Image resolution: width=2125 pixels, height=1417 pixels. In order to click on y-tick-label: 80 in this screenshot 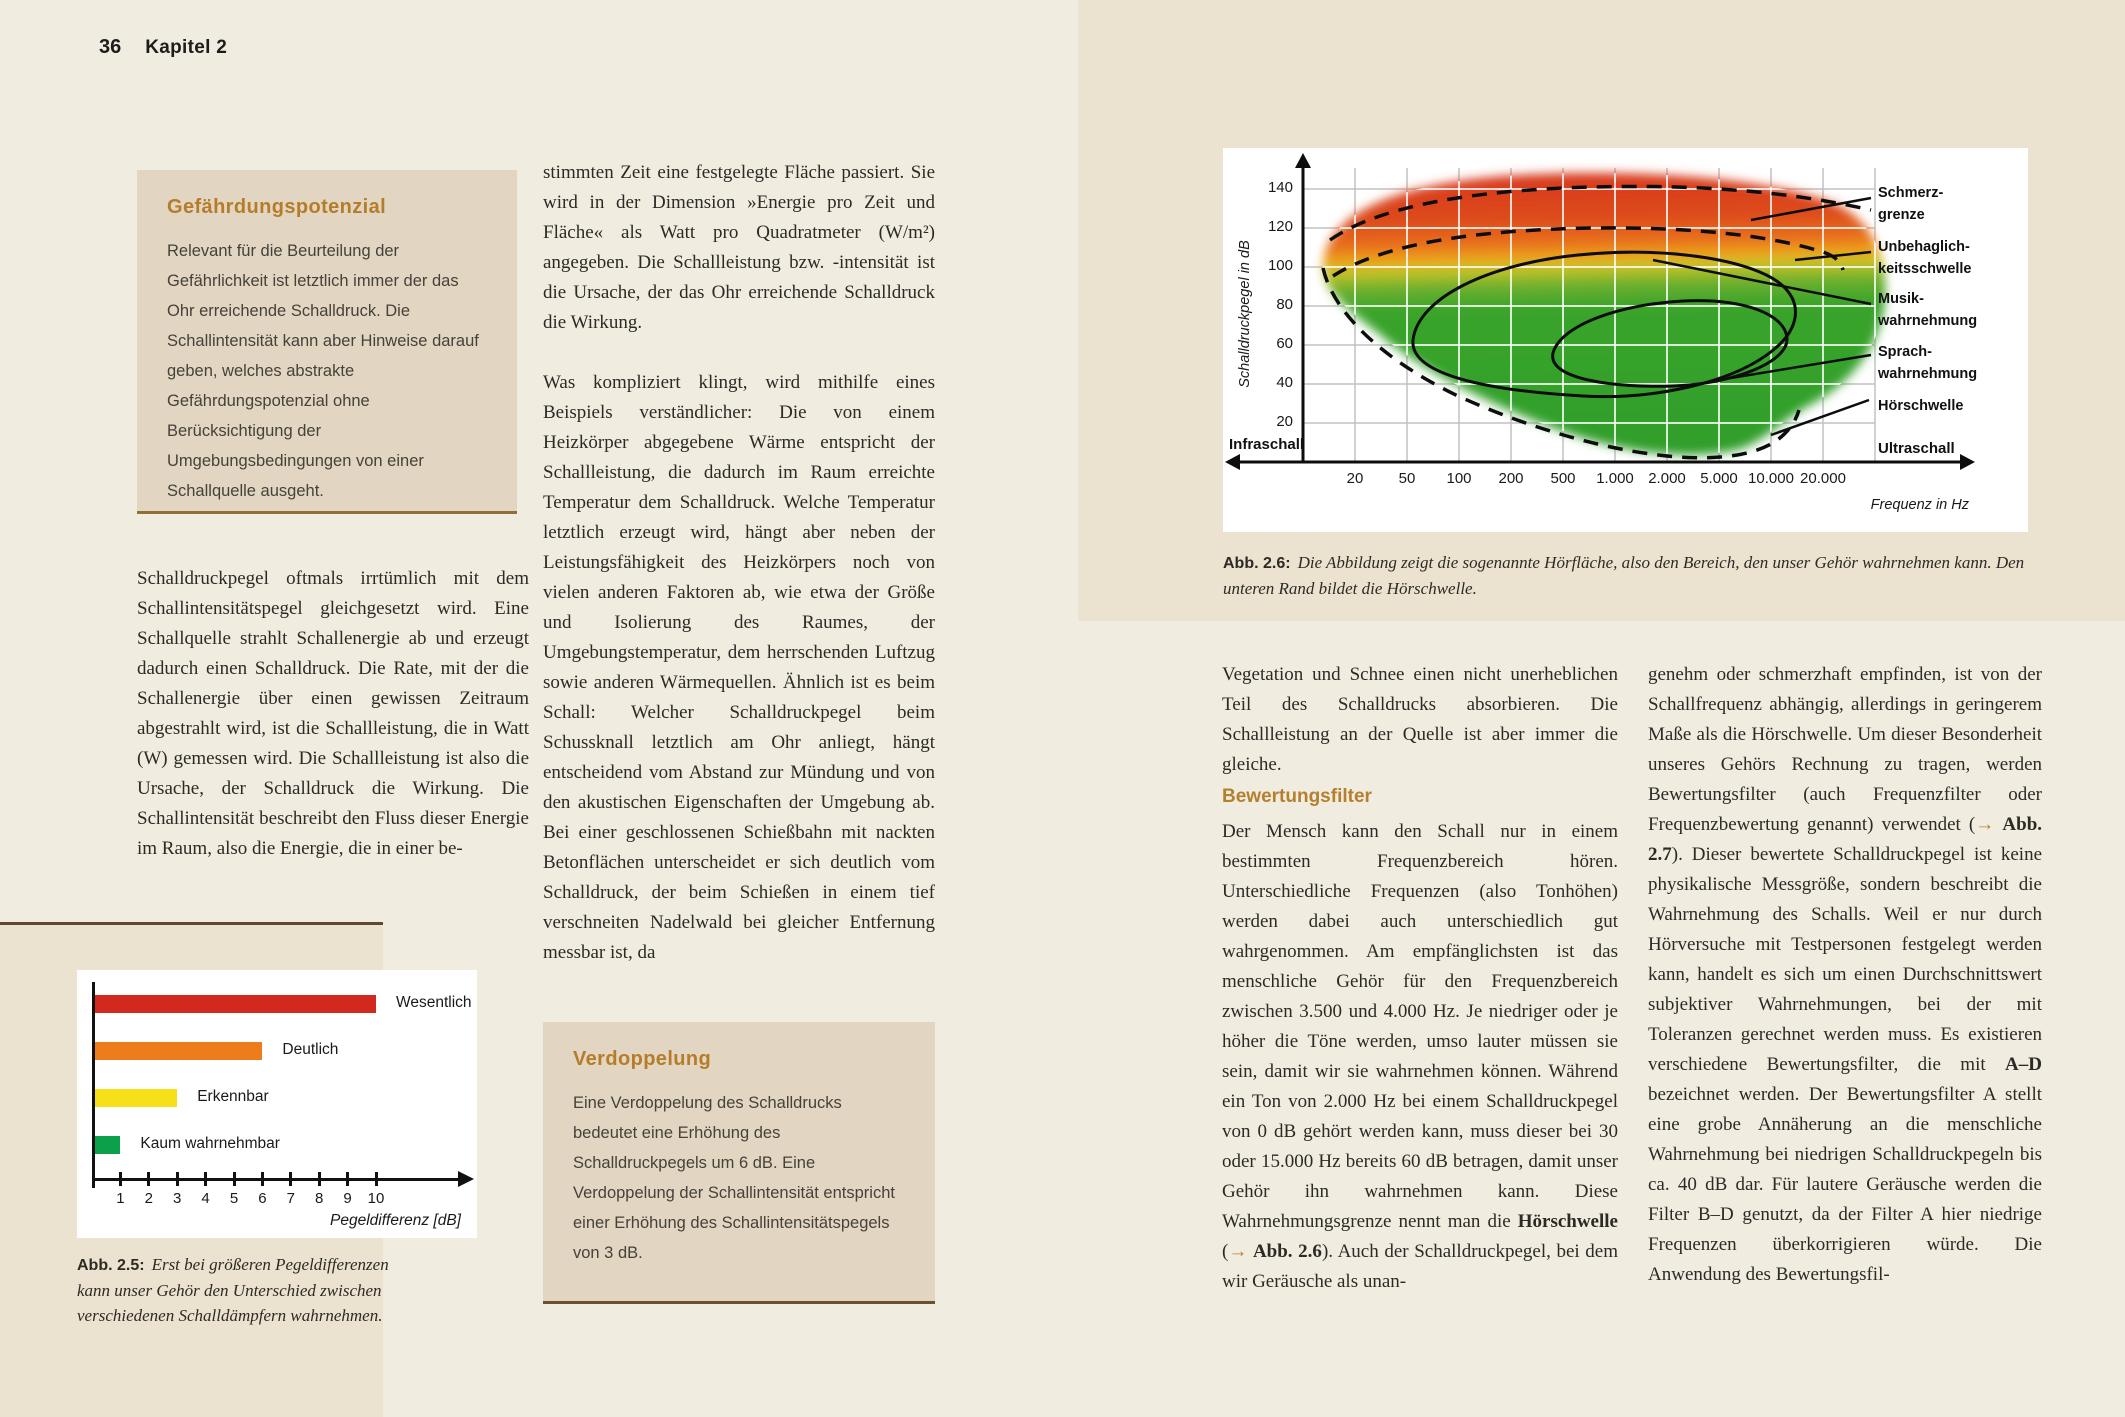, I will do `click(1284, 304)`.